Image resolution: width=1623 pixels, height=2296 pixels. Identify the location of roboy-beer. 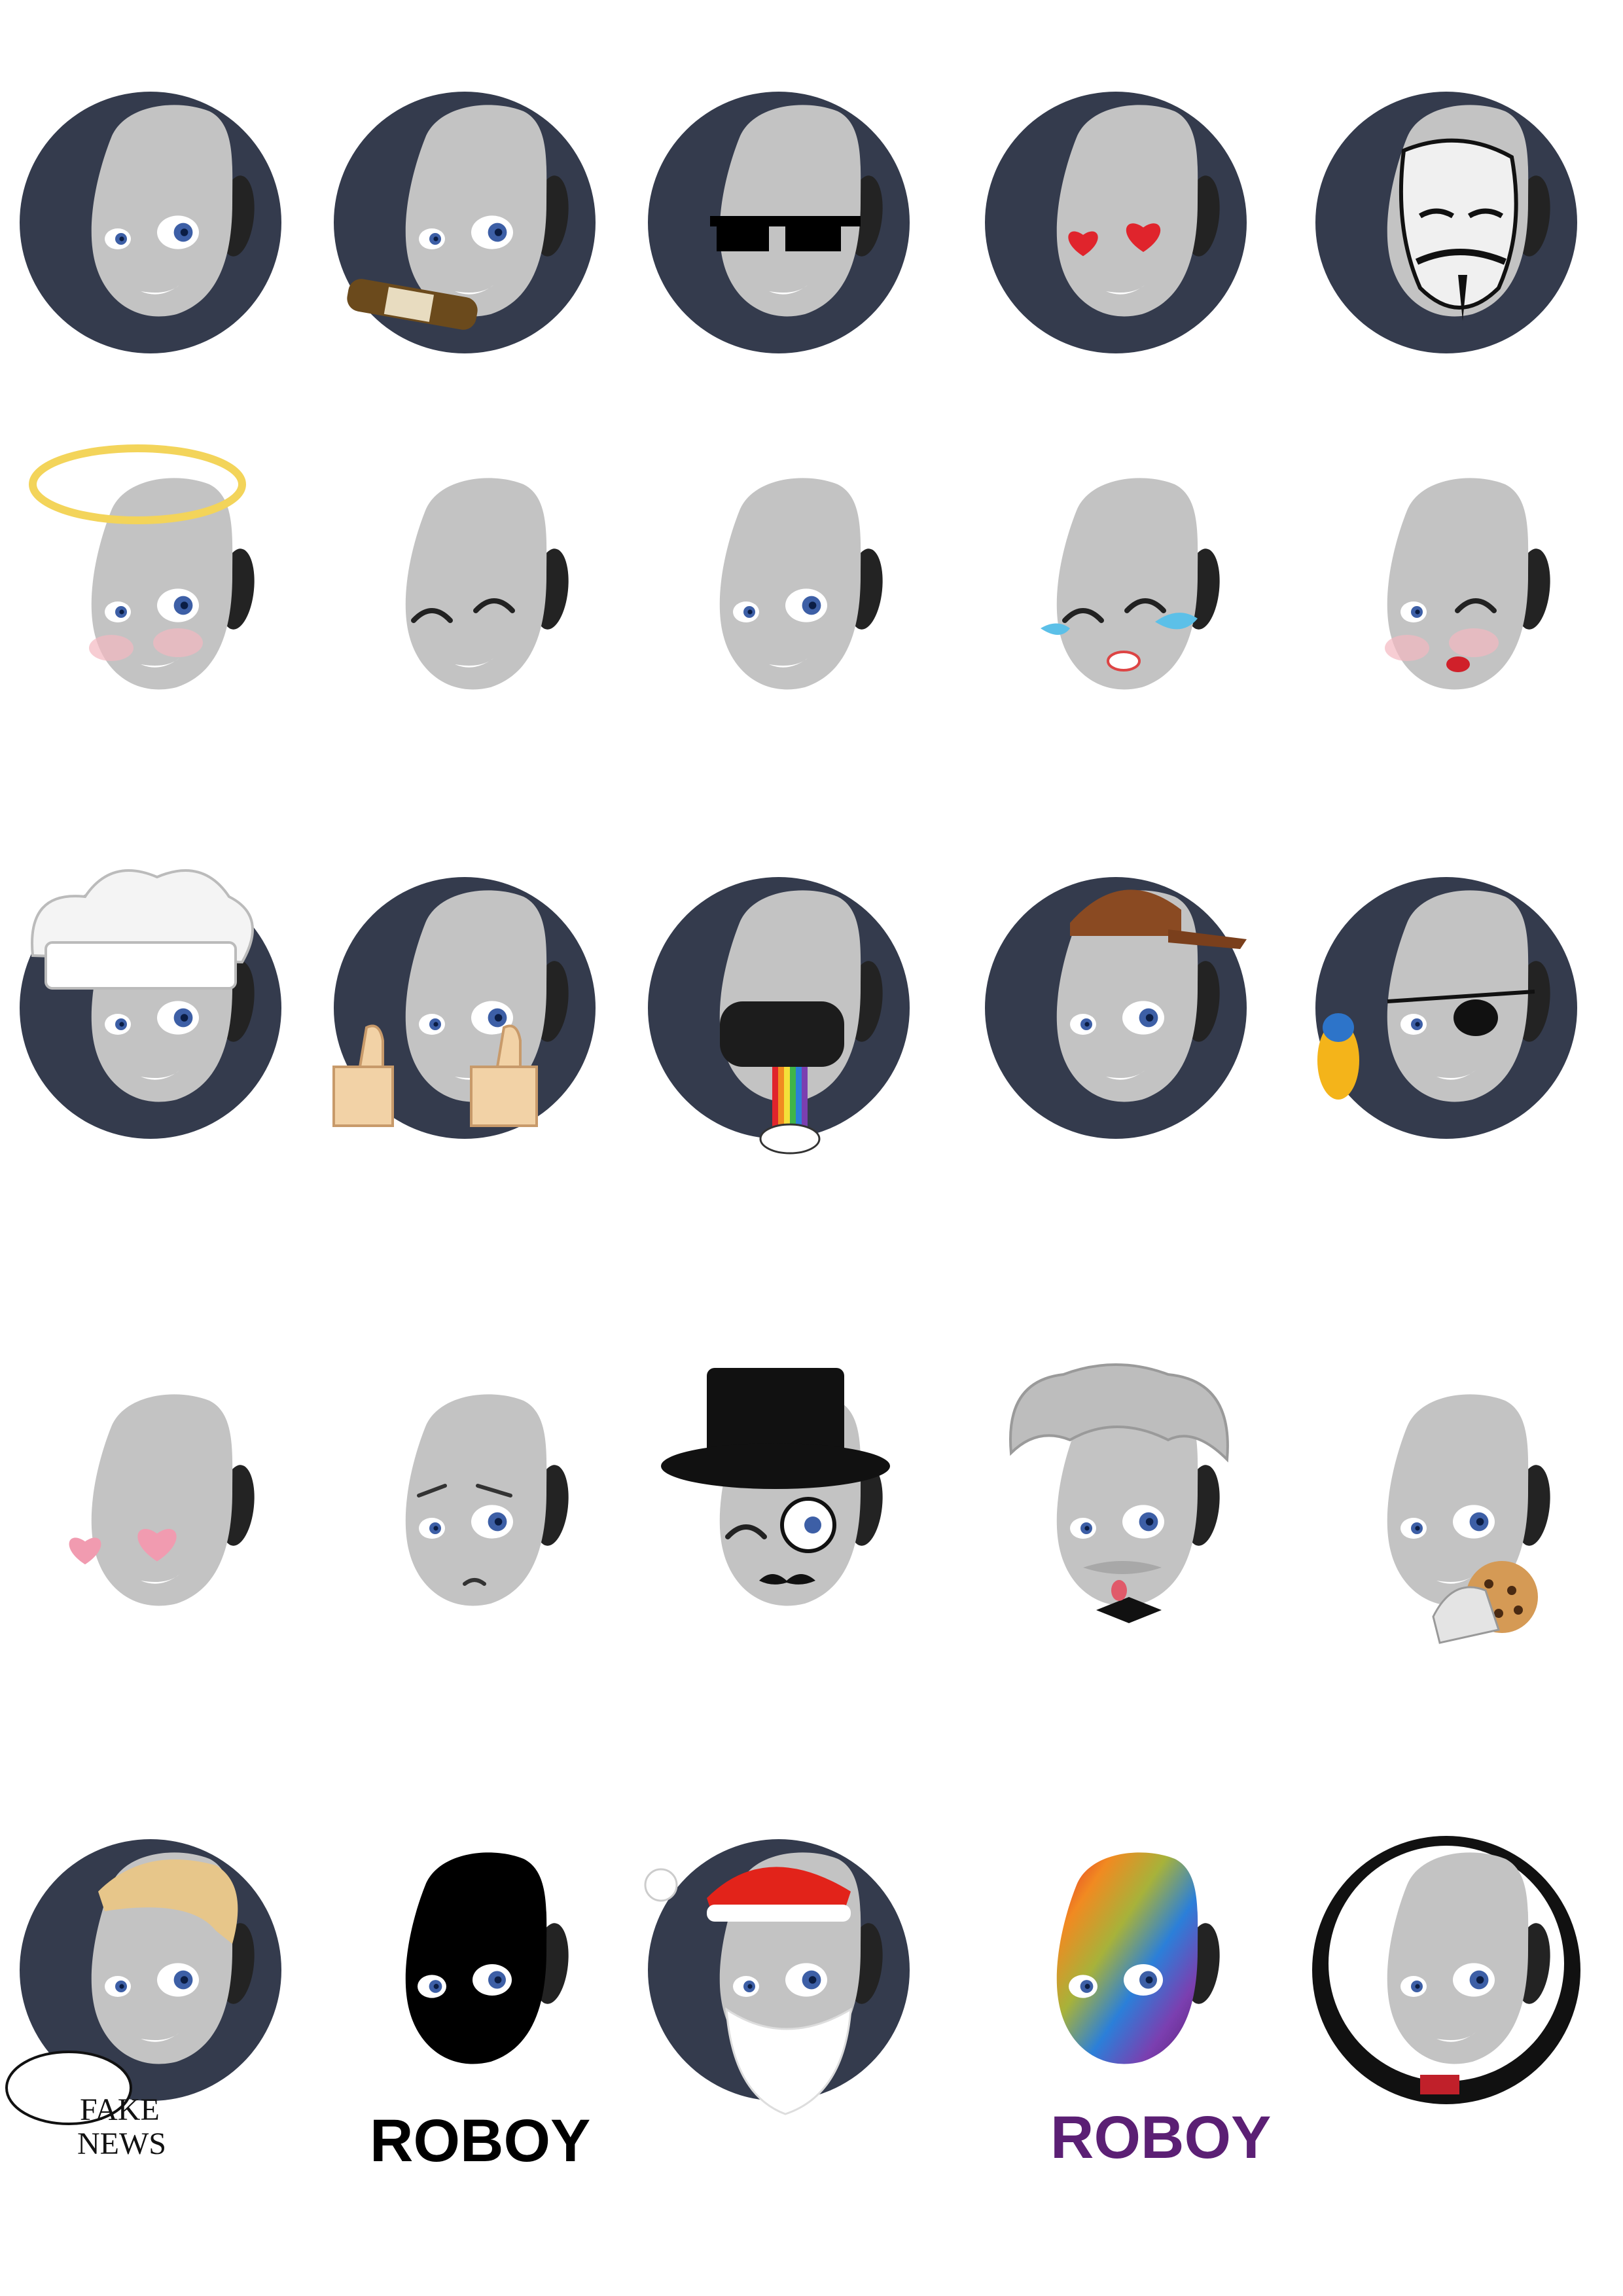
(465, 222).